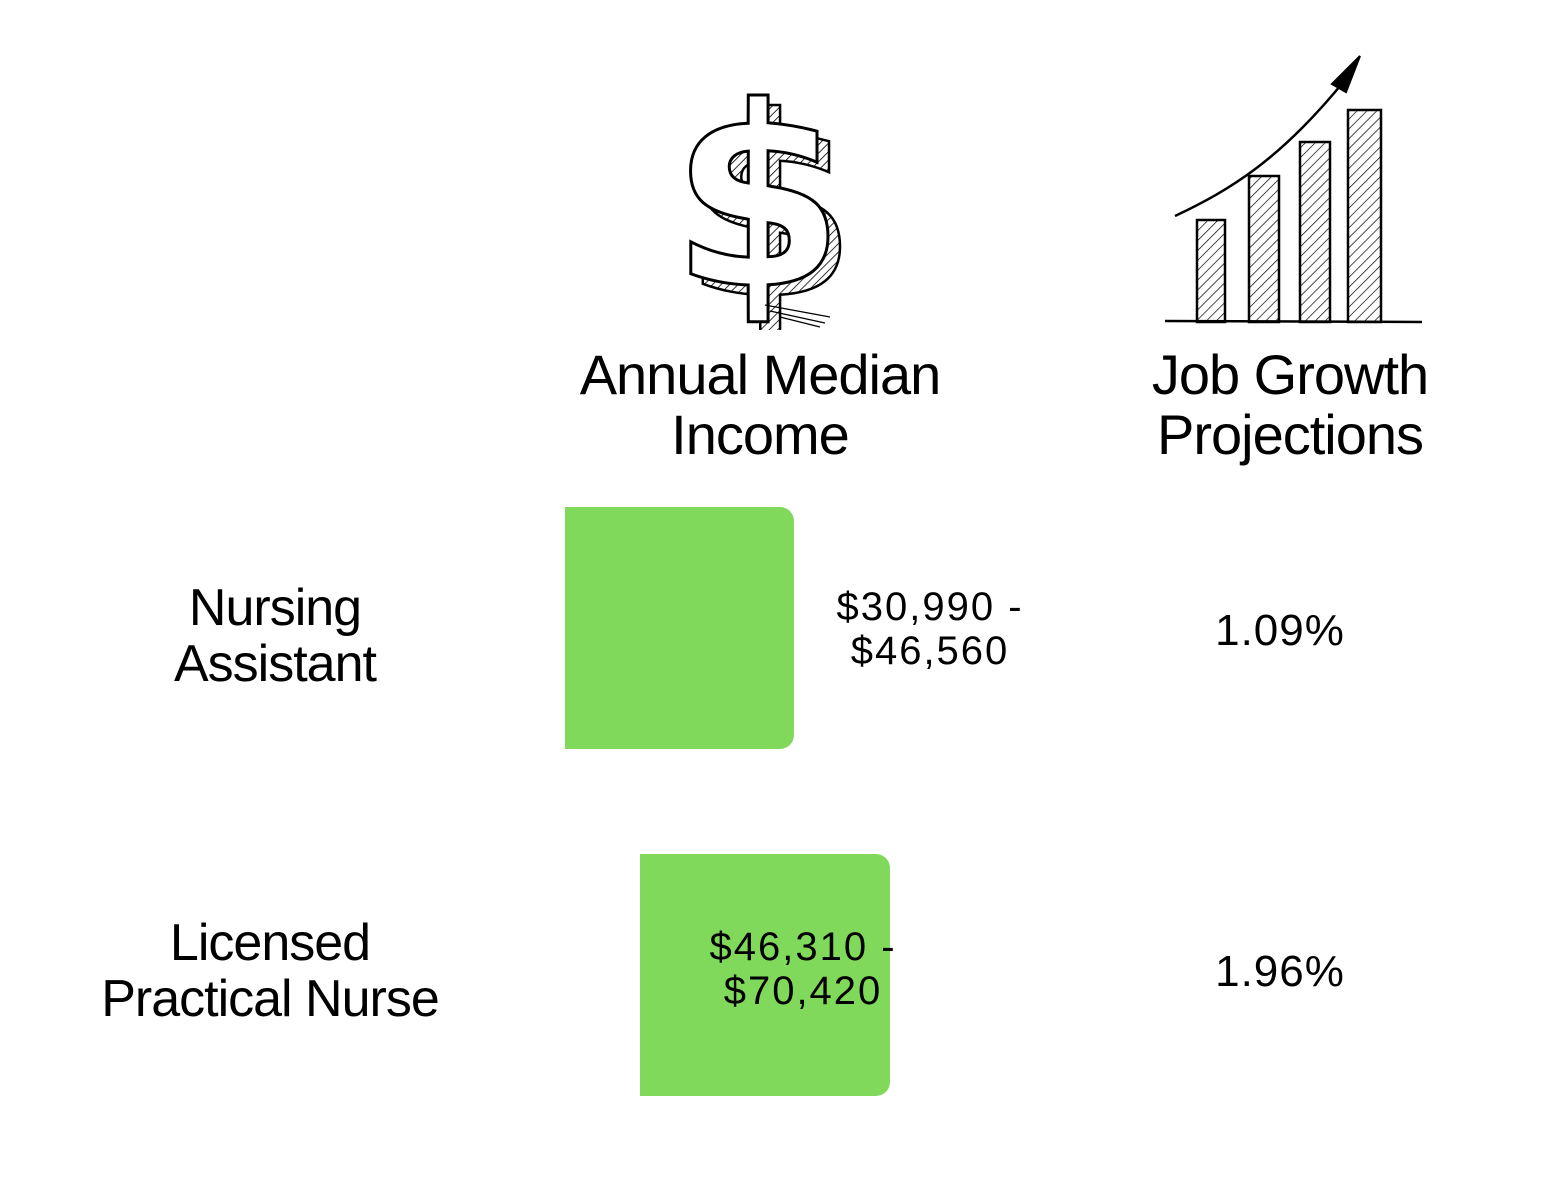 The image size is (1562, 1200). I want to click on growth-value: 1.09%, so click(1280, 630).